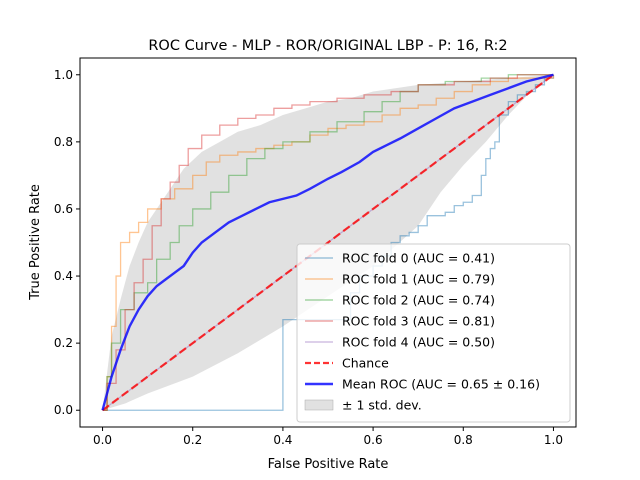 The image size is (640, 480). Describe the element at coordinates (63, 142) in the screenshot. I see `y-tick-label: 0.8` at that location.